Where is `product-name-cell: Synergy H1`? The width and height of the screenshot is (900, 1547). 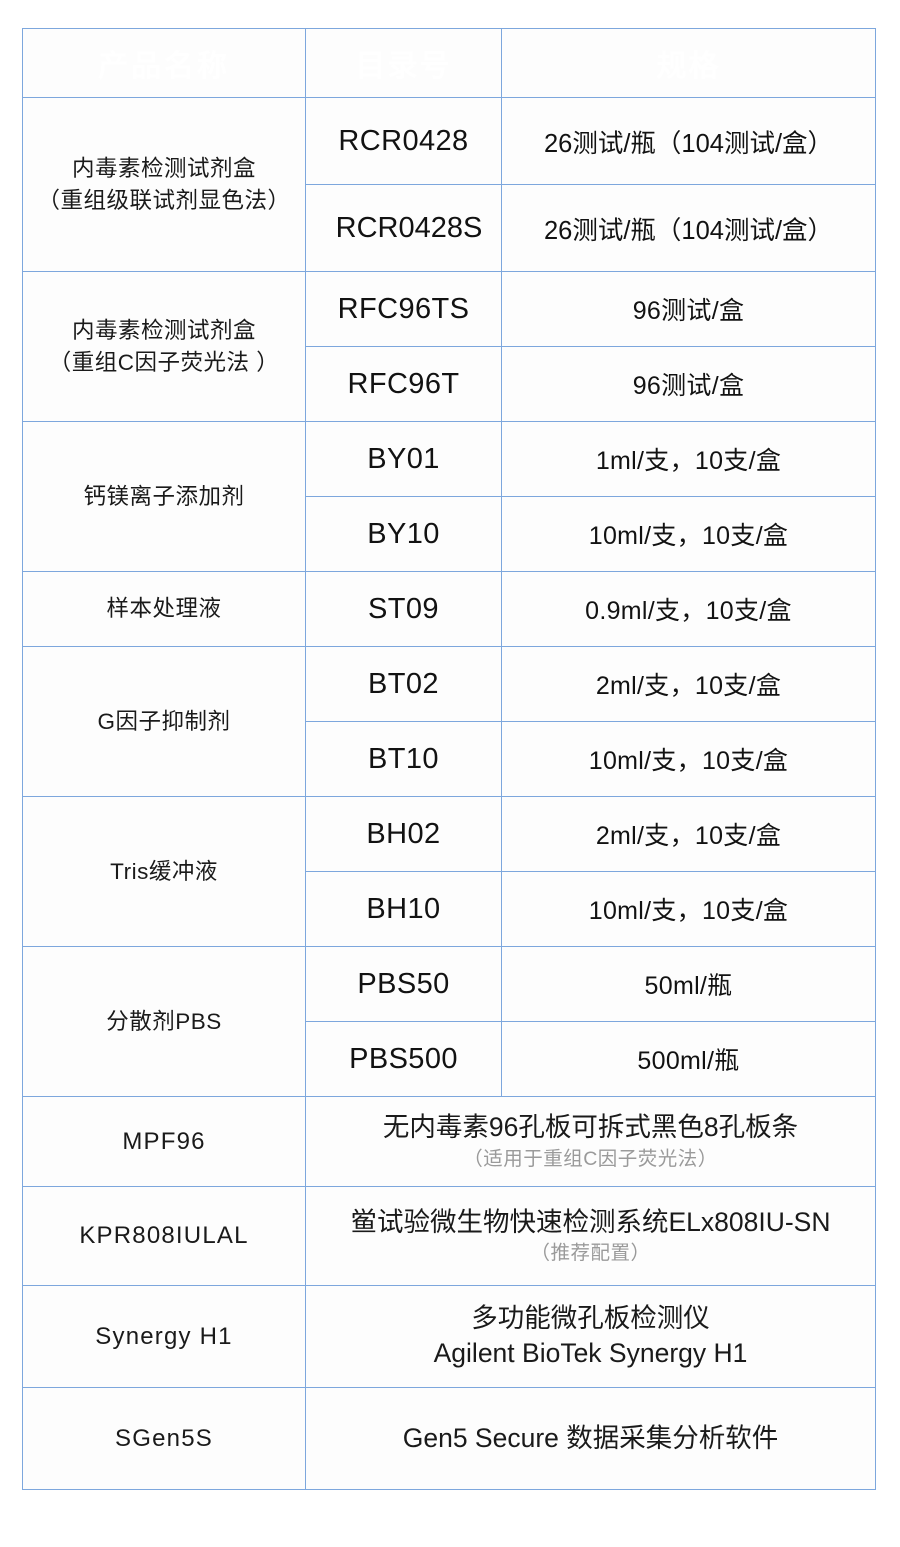 product-name-cell: Synergy H1 is located at coordinates (164, 1336).